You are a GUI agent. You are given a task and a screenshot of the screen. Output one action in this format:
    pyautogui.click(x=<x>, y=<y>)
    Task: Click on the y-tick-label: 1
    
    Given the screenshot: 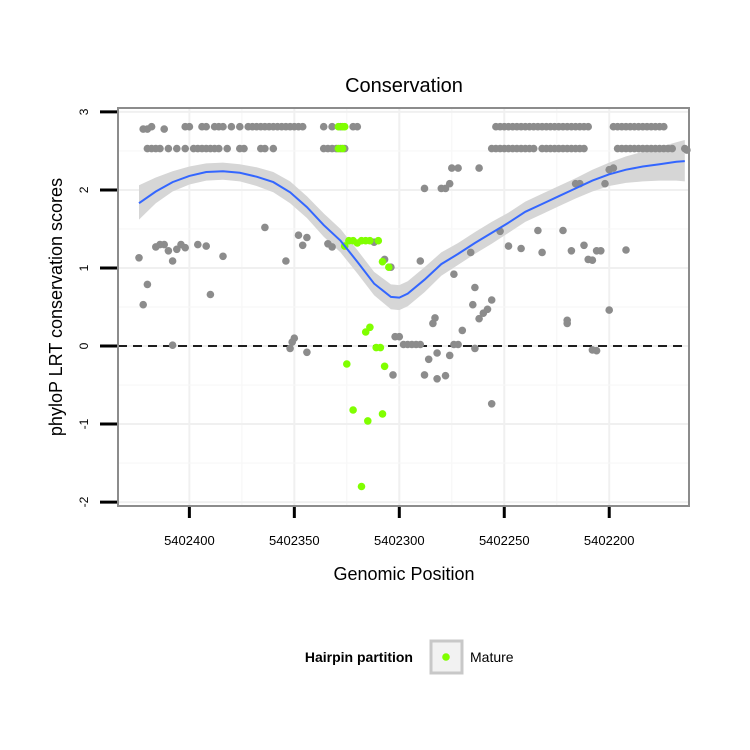 What is the action you would take?
    pyautogui.click(x=84, y=267)
    